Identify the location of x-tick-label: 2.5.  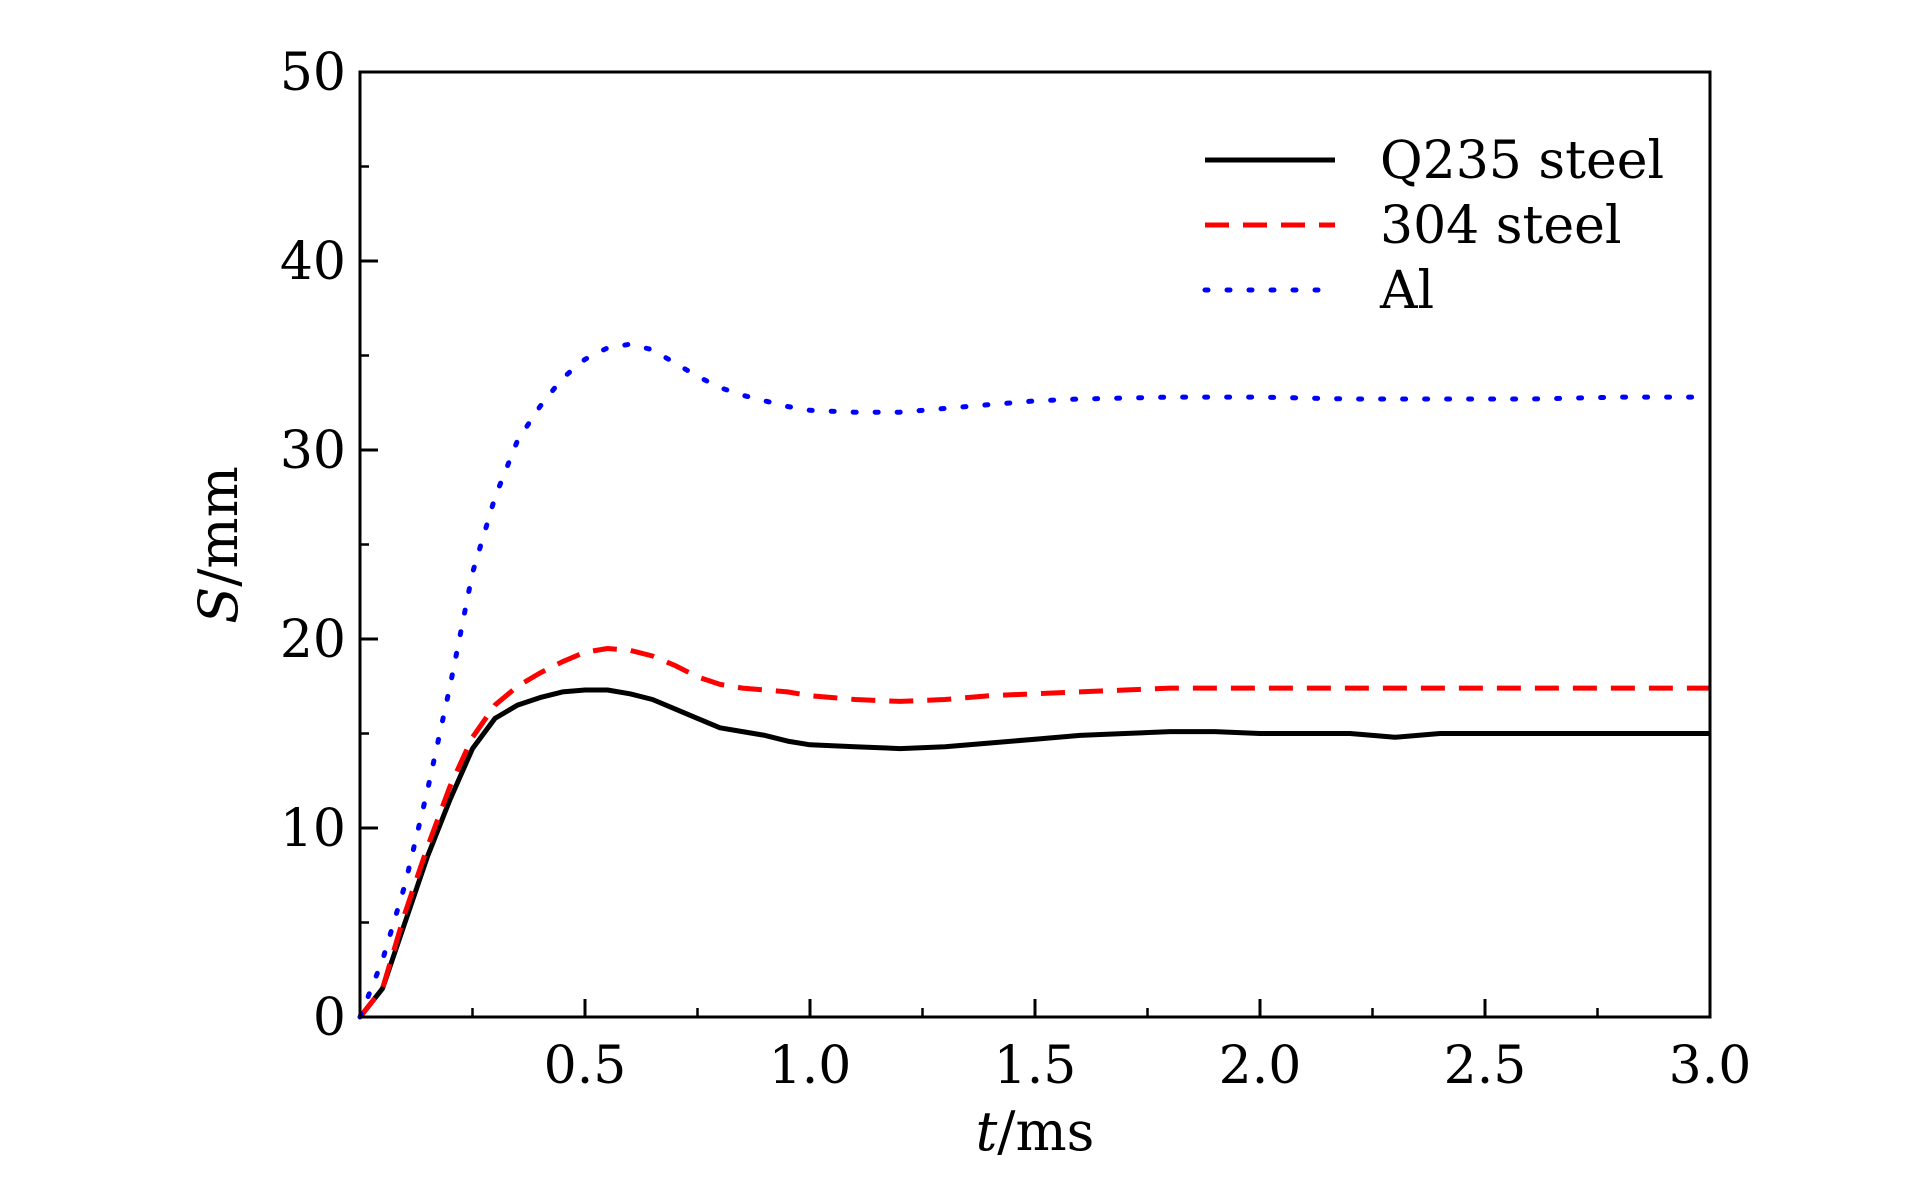
(1485, 1066).